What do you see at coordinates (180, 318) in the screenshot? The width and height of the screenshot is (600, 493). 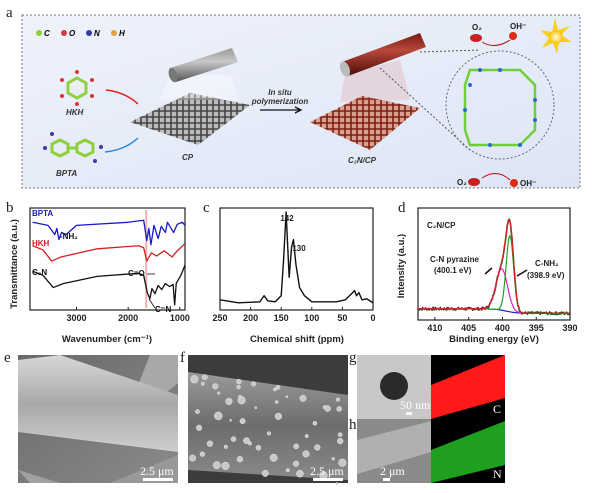 I see `x-tick-label-b: 1000` at bounding box center [180, 318].